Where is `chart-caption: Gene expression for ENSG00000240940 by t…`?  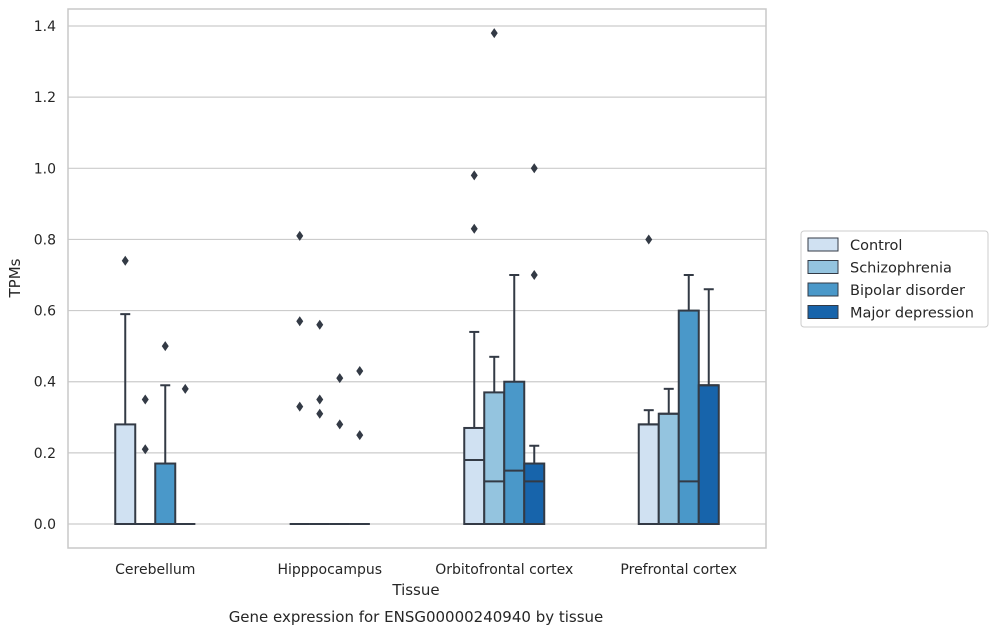 chart-caption: Gene expression for ENSG00000240940 by t… is located at coordinates (416, 617).